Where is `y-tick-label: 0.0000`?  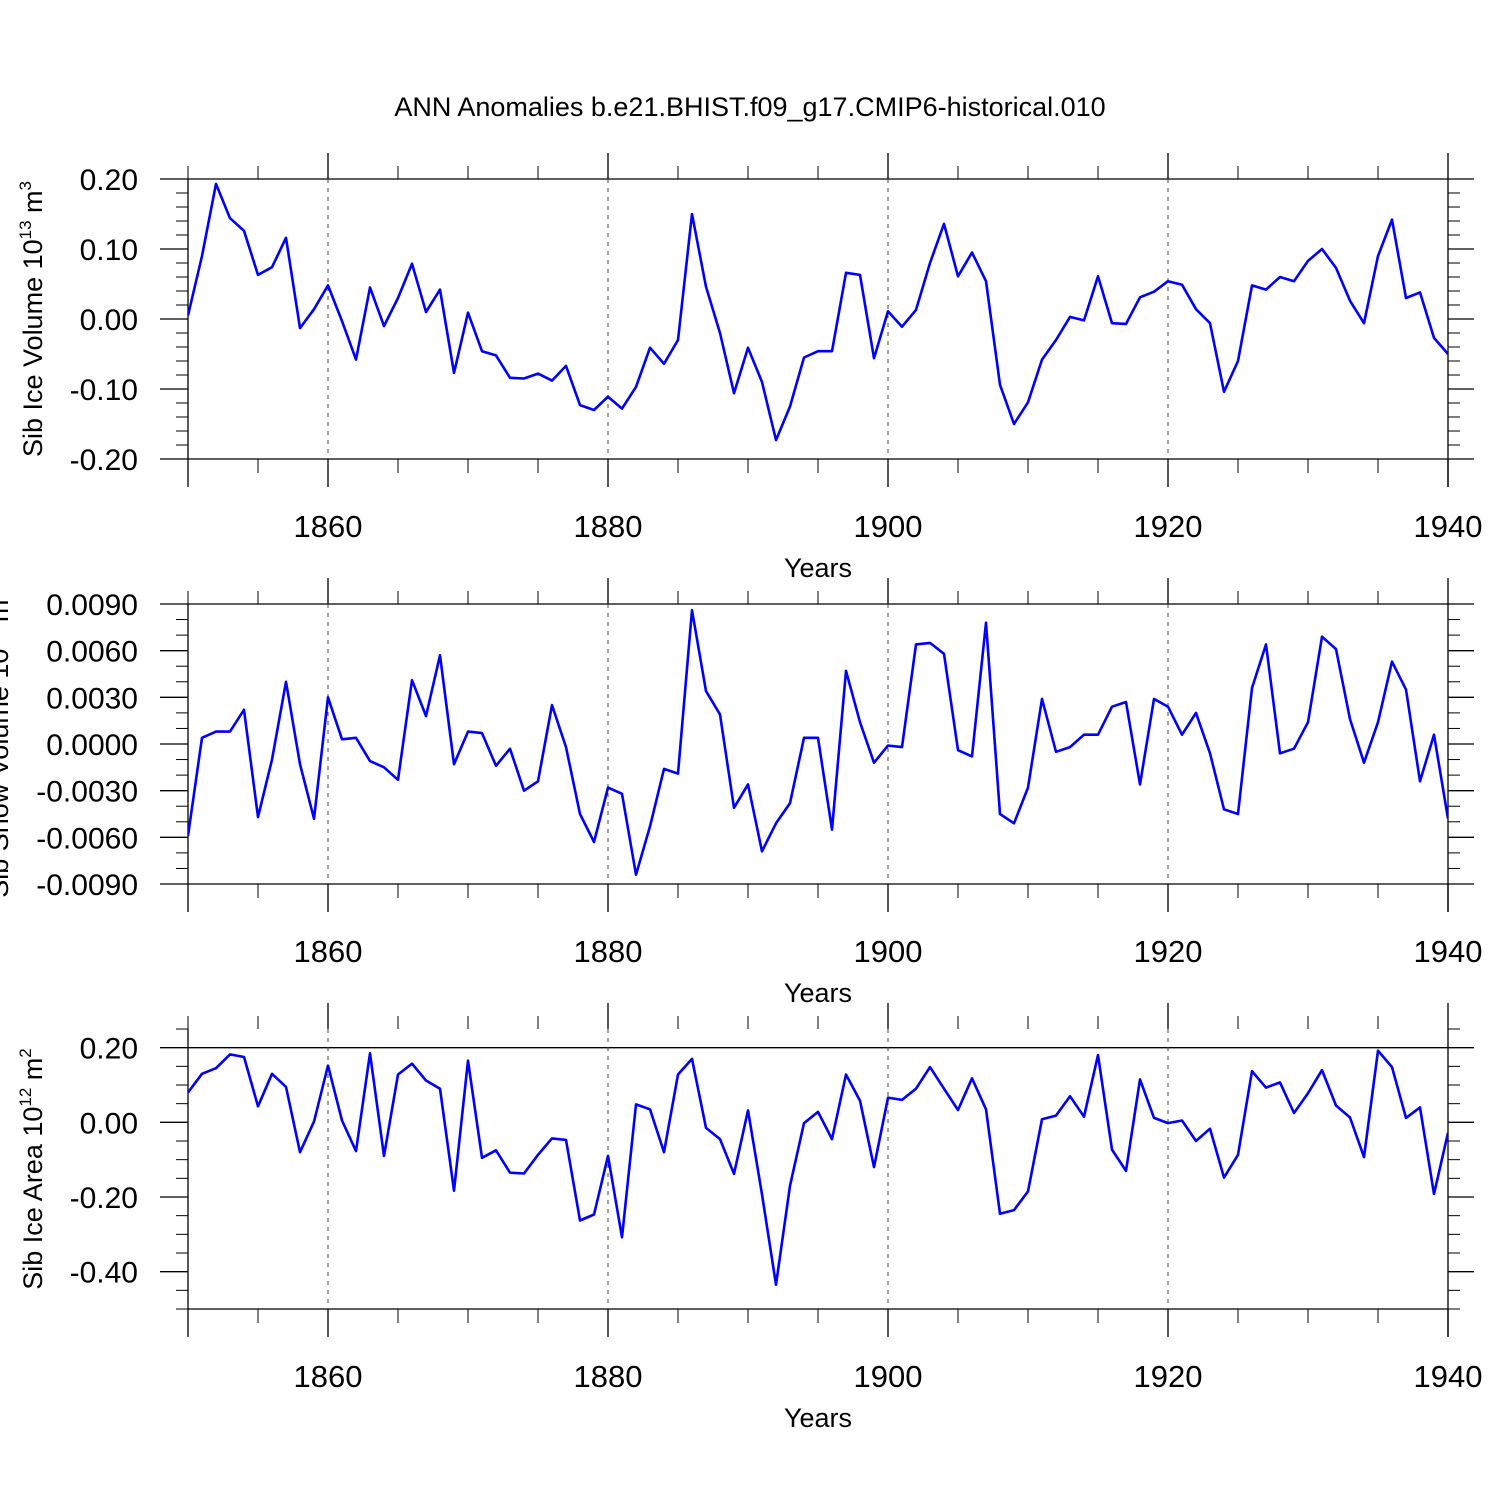 y-tick-label: 0.0000 is located at coordinates (92, 745).